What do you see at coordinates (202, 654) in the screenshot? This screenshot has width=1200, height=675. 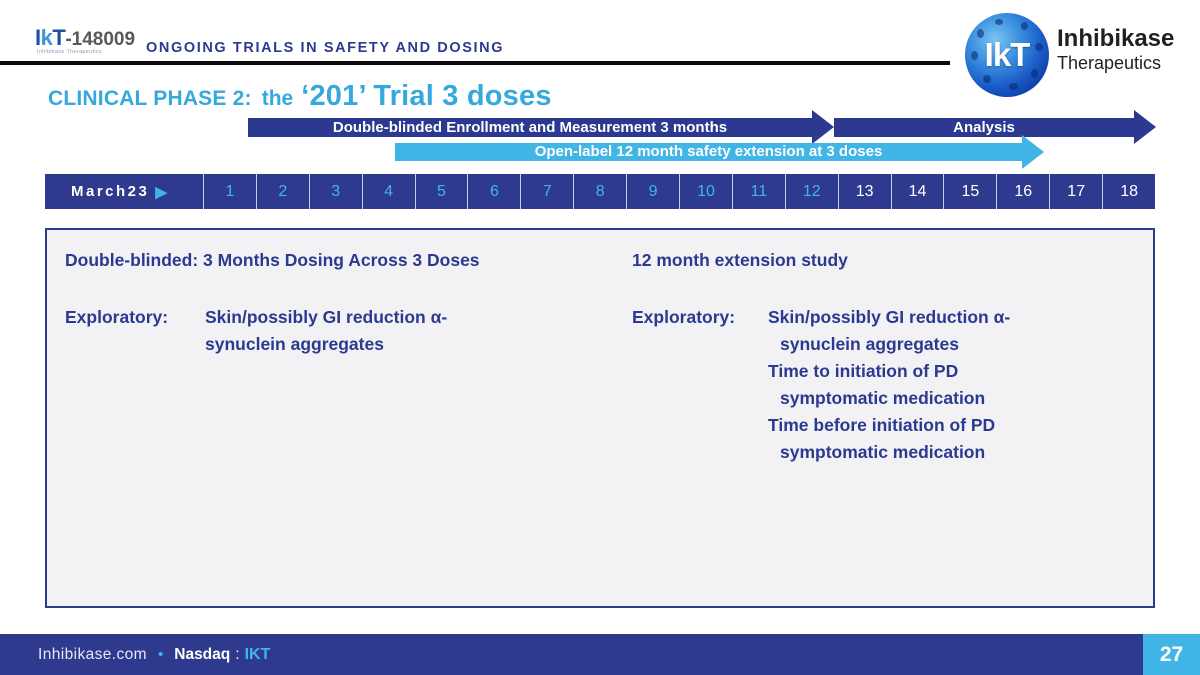 I see `exchange-label: Nasdaq` at bounding box center [202, 654].